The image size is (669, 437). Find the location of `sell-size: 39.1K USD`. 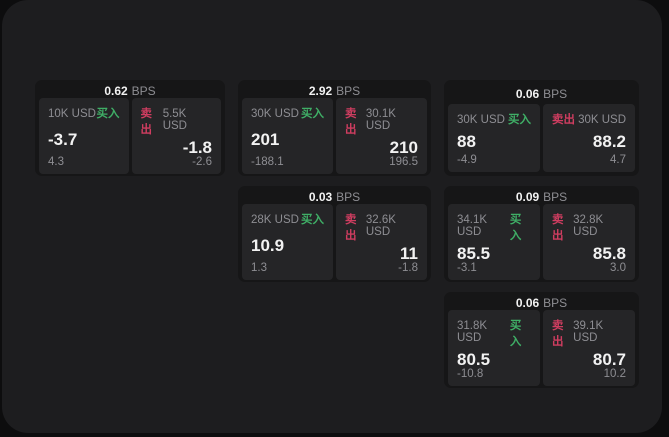

sell-size: 39.1K USD is located at coordinates (588, 332).